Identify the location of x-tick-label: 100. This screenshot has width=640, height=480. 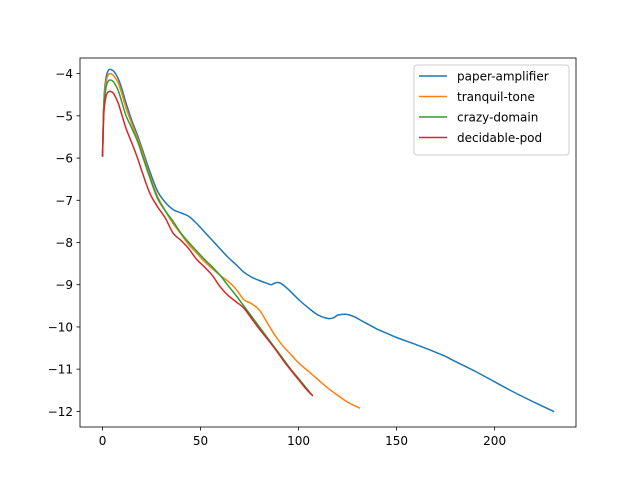
(298, 441).